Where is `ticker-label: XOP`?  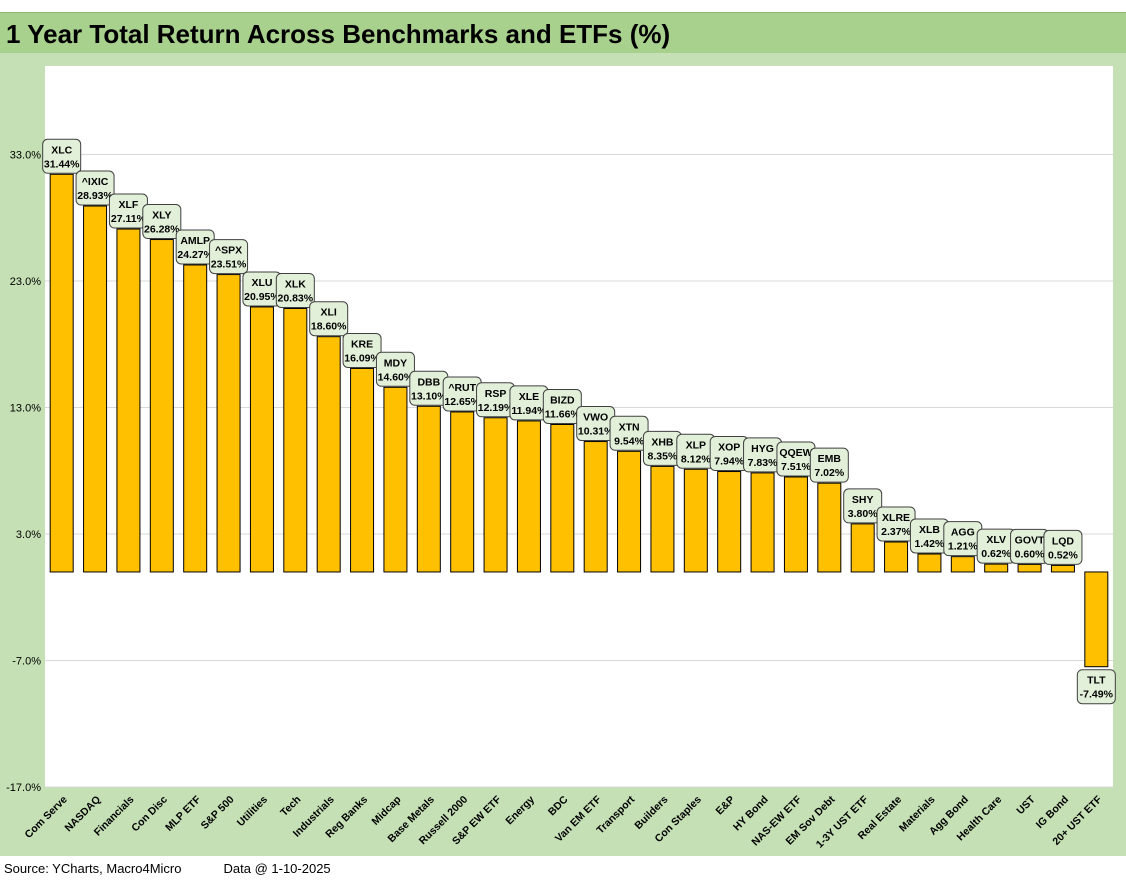 ticker-label: XOP is located at coordinates (729, 448).